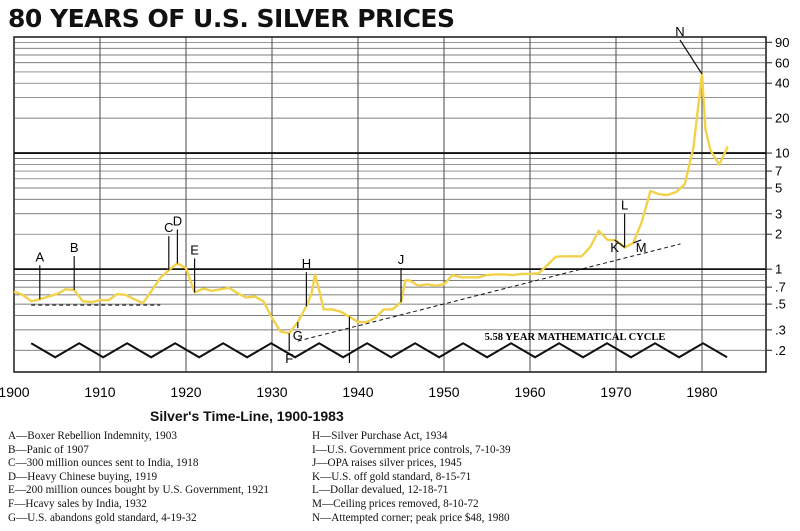  Describe the element at coordinates (48, 449) in the screenshot. I see `event-b: B—Panic of 1907` at that location.